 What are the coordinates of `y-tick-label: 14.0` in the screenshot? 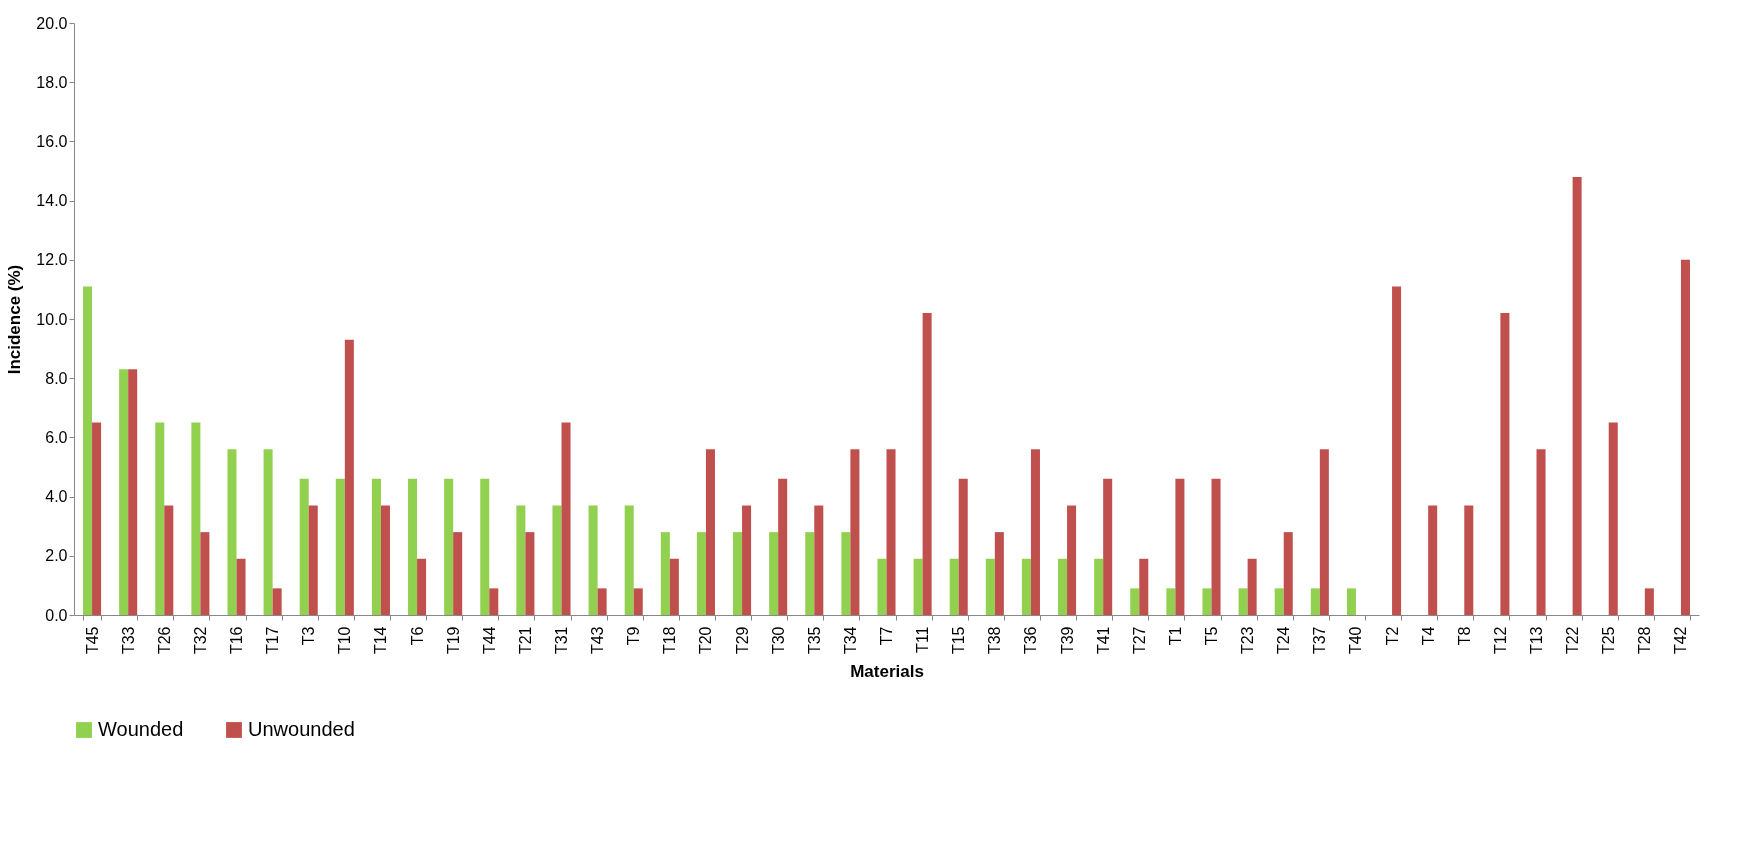 It's located at (52, 201).